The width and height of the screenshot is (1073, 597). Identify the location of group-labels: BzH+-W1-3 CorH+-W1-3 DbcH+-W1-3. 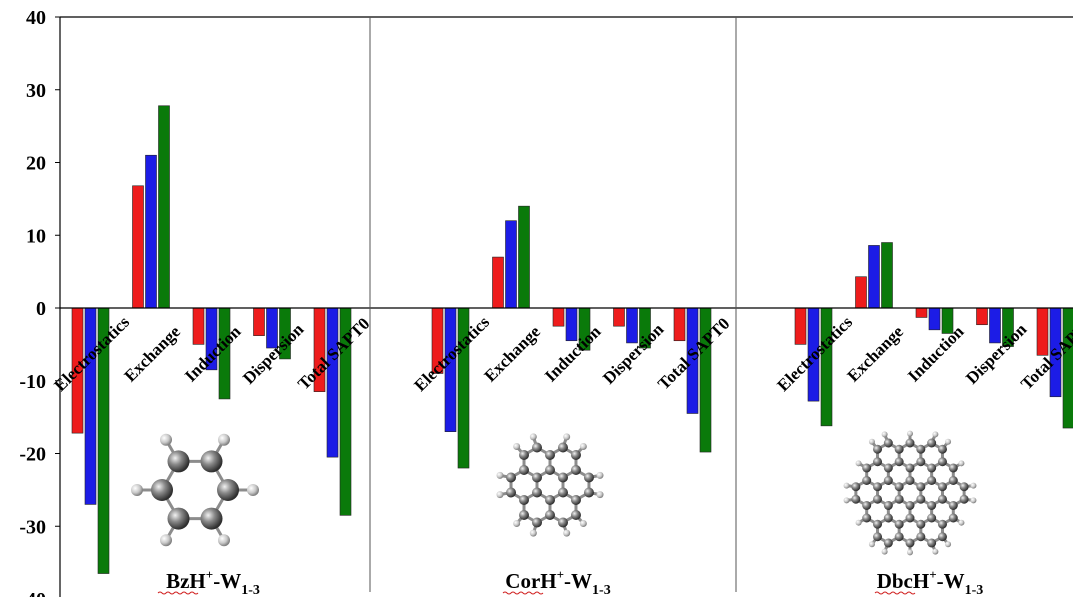
(570, 582).